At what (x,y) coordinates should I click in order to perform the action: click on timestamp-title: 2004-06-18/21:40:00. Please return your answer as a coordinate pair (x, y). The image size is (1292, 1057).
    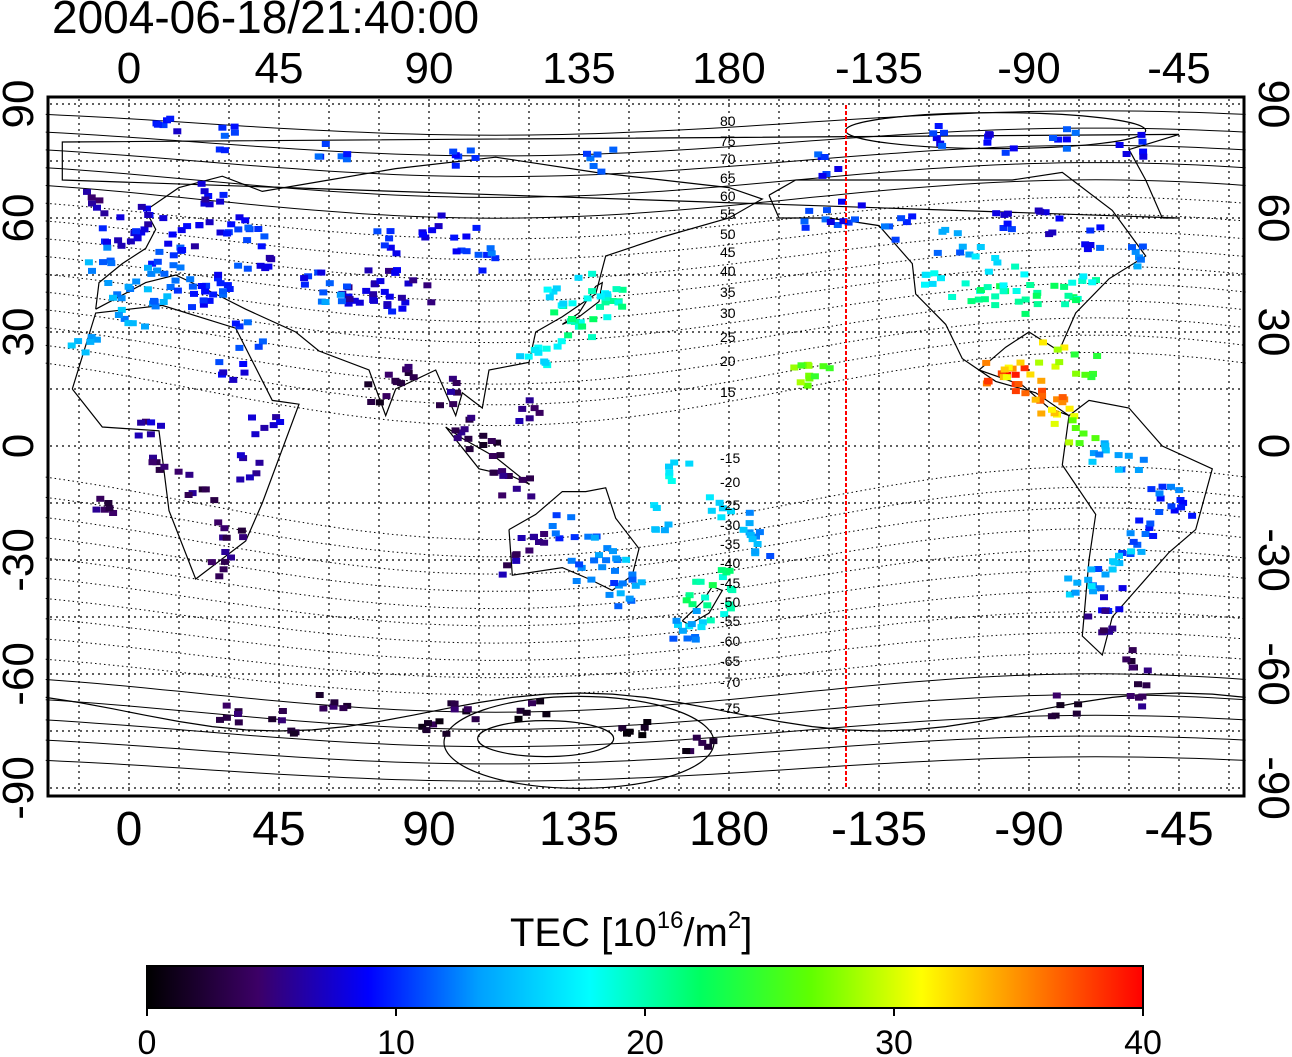
    Looking at the image, I should click on (265, 21).